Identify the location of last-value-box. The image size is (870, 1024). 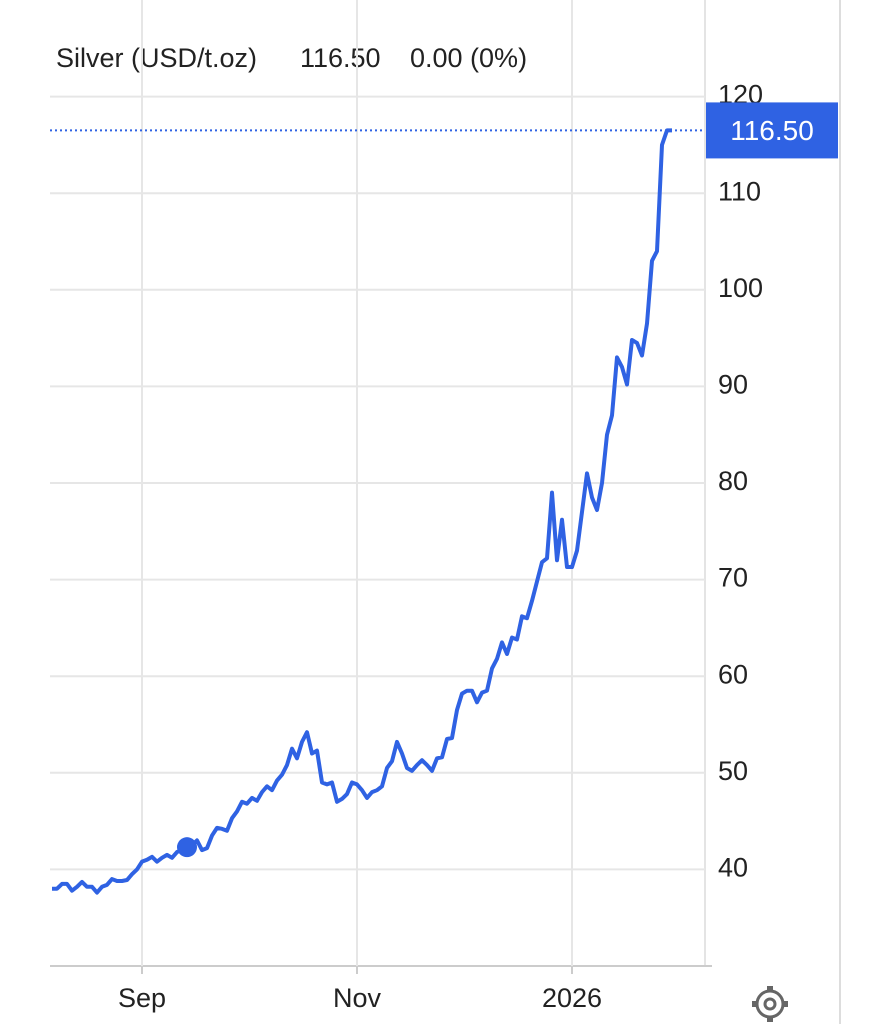
(772, 130).